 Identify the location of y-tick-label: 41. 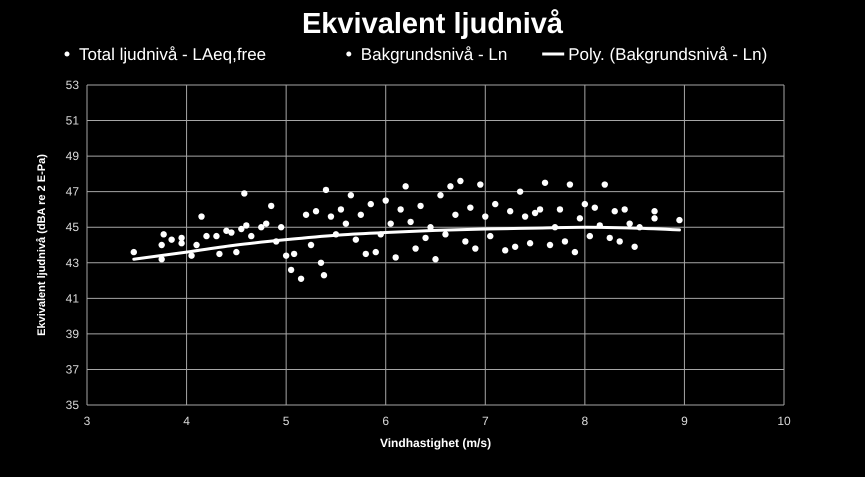
(73, 298).